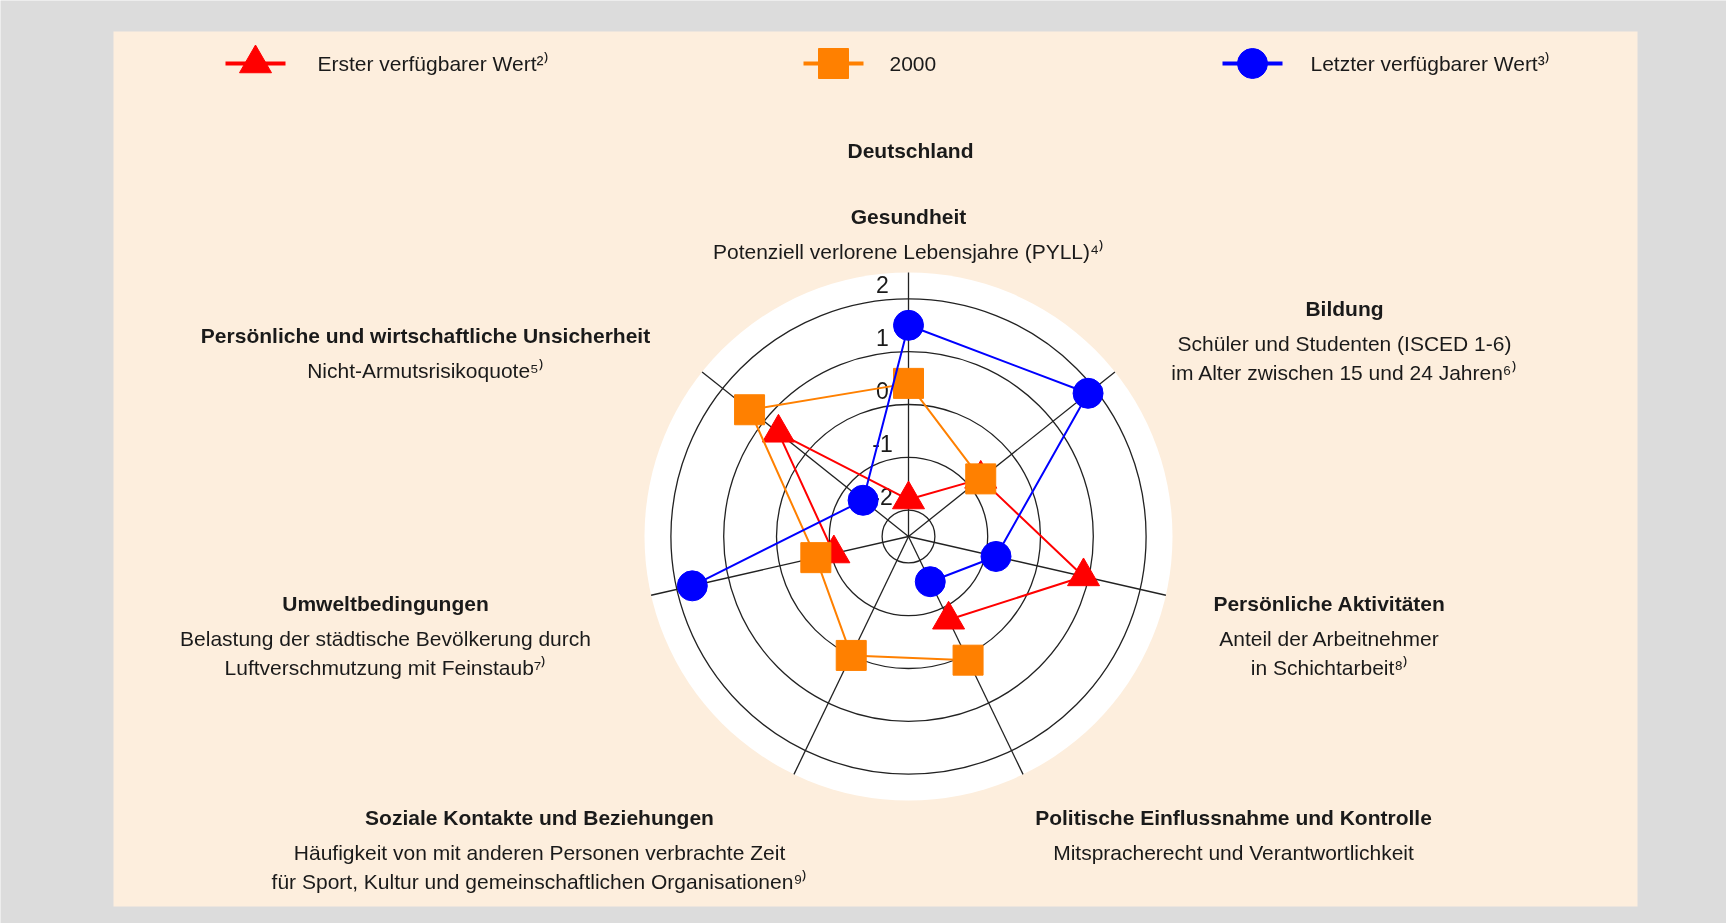 This screenshot has width=1726, height=923. I want to click on legend-label: 2000, so click(913, 63).